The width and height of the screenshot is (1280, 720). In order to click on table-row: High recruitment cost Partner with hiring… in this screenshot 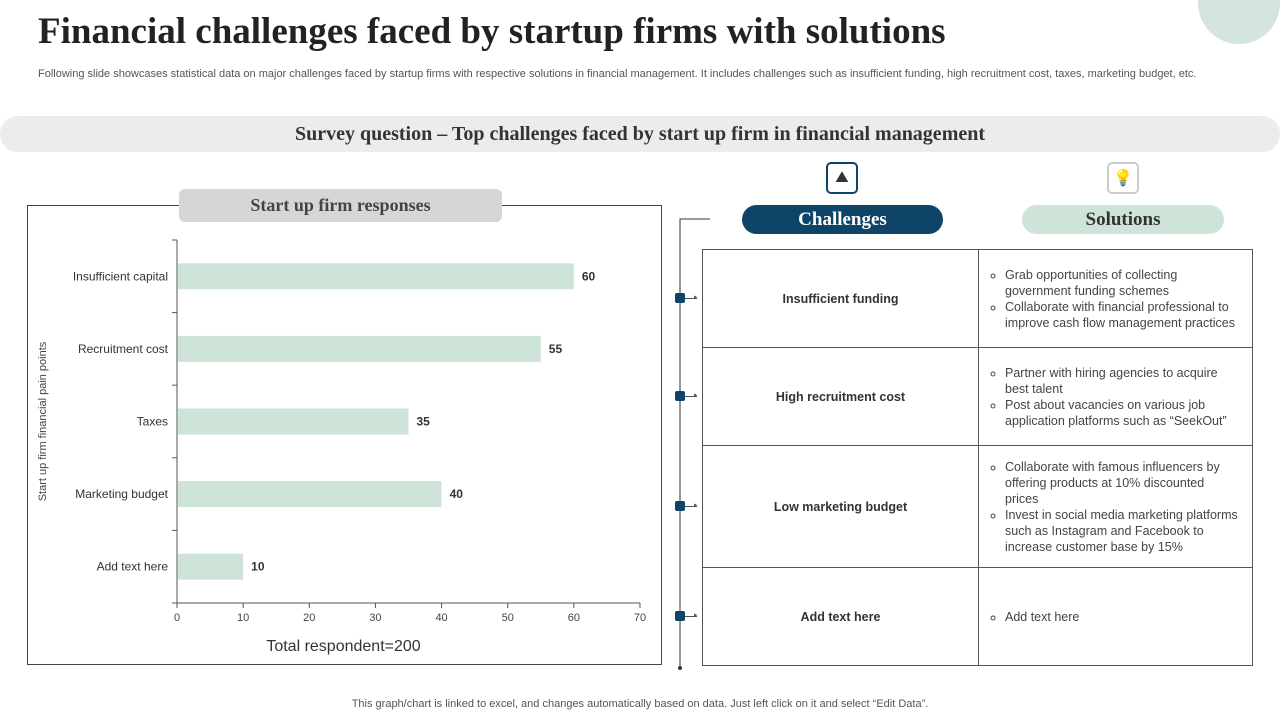, I will do `click(977, 396)`.